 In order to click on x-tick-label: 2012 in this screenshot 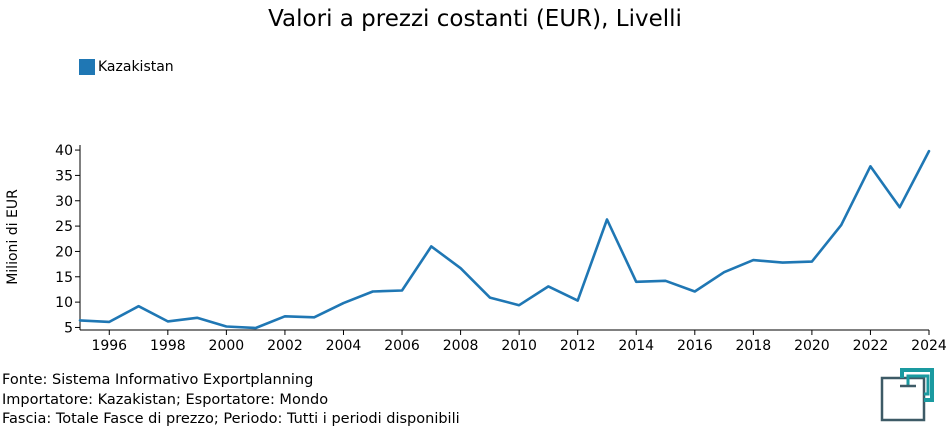, I will do `click(578, 346)`.